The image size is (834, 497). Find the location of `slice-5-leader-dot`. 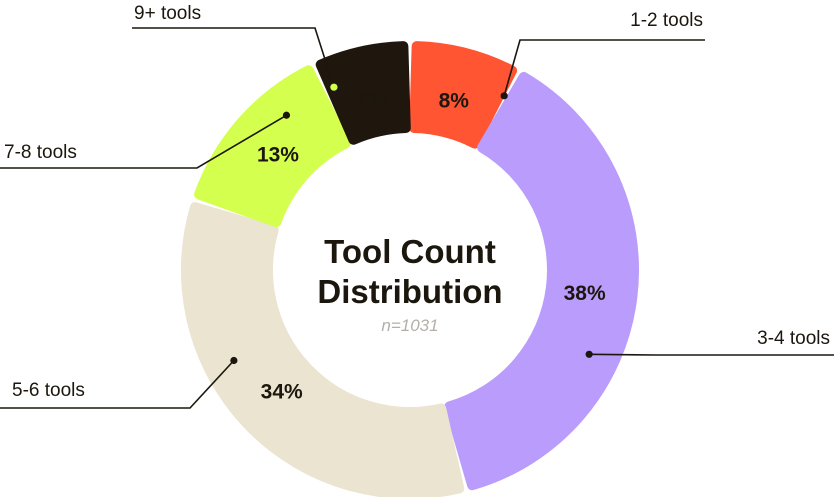

slice-5-leader-dot is located at coordinates (334, 87).